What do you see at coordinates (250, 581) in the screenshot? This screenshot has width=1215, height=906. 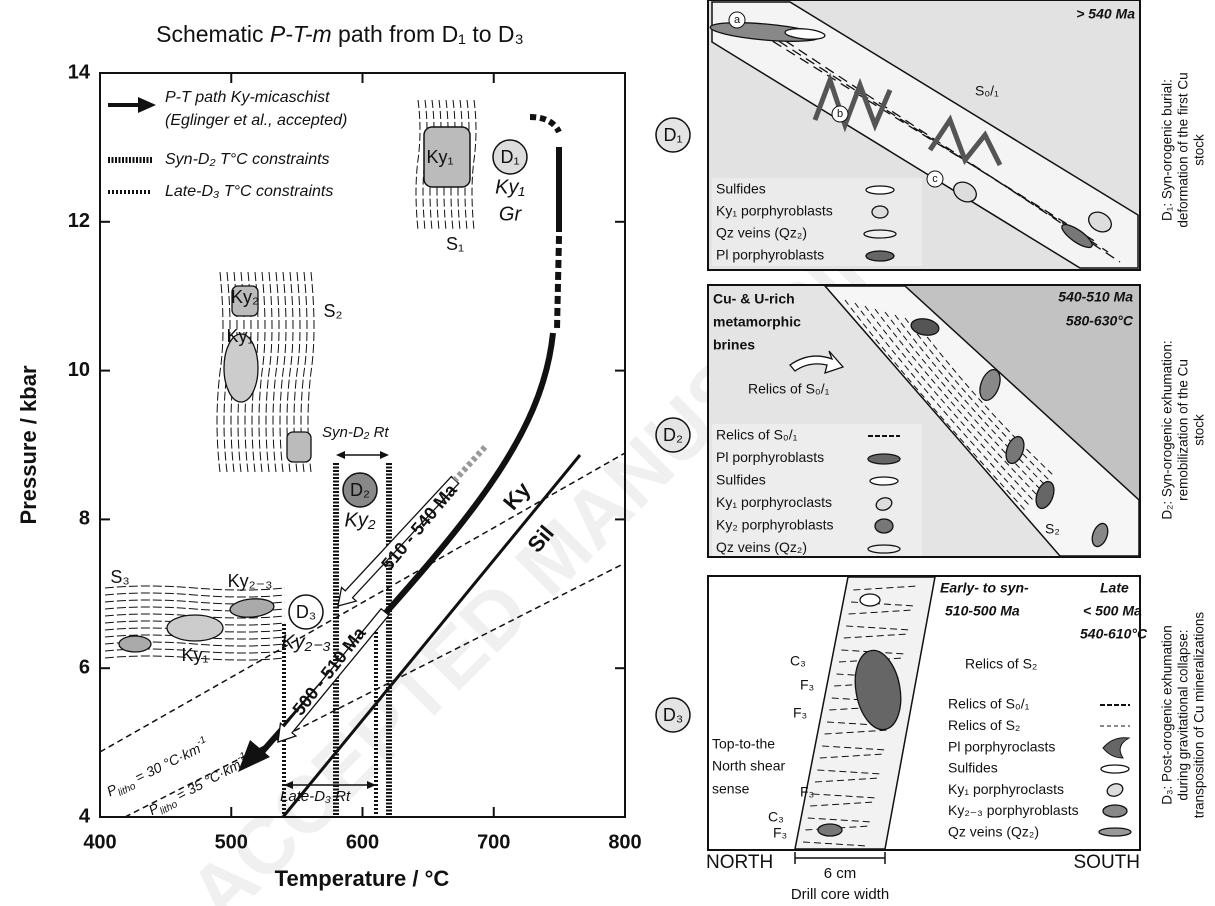 I see `fabric-label: Ky₂₋₃` at bounding box center [250, 581].